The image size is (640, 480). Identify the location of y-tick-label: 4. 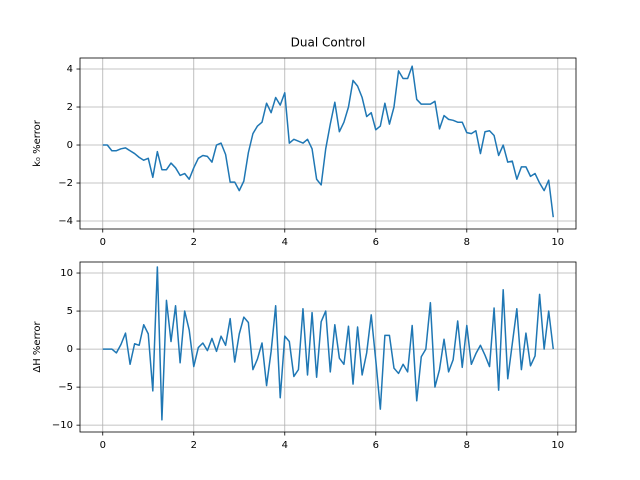
(70, 69).